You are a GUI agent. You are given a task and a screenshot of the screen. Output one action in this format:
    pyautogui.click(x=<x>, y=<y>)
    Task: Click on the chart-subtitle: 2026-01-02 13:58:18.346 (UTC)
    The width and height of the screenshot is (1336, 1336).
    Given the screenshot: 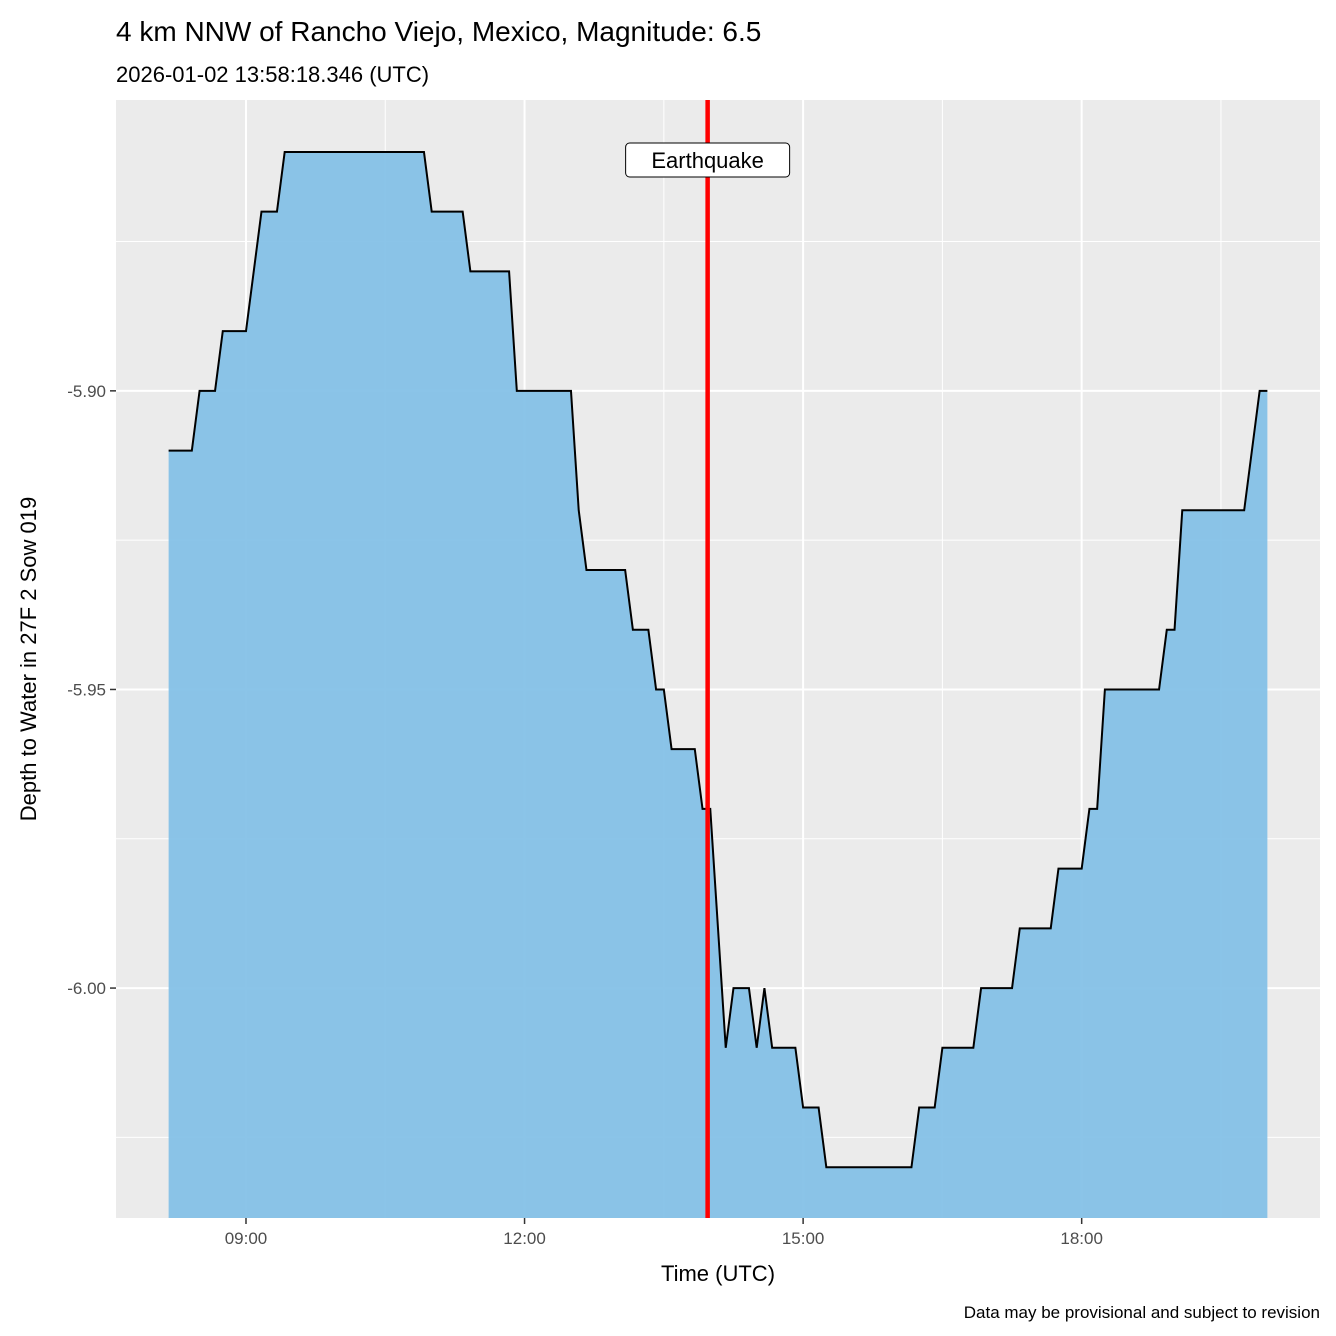 What is the action you would take?
    pyautogui.click(x=272, y=74)
    